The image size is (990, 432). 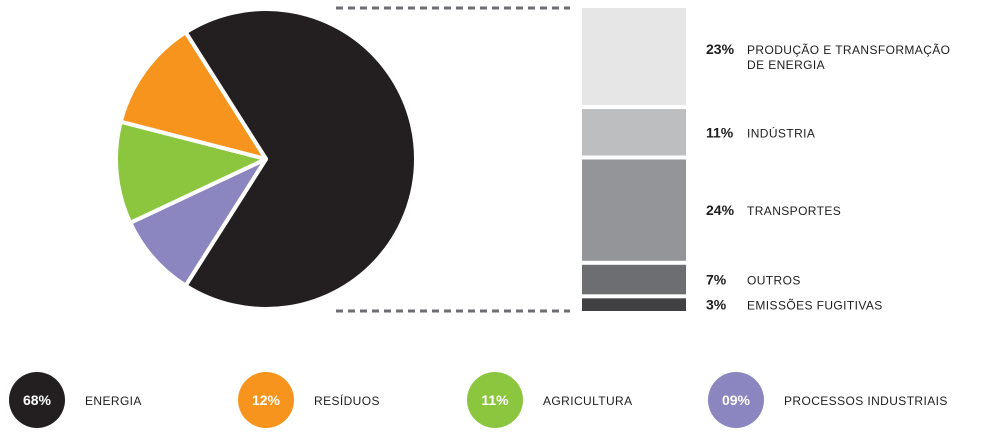 What do you see at coordinates (716, 305) in the screenshot?
I see `bar-segment-percent: 3%` at bounding box center [716, 305].